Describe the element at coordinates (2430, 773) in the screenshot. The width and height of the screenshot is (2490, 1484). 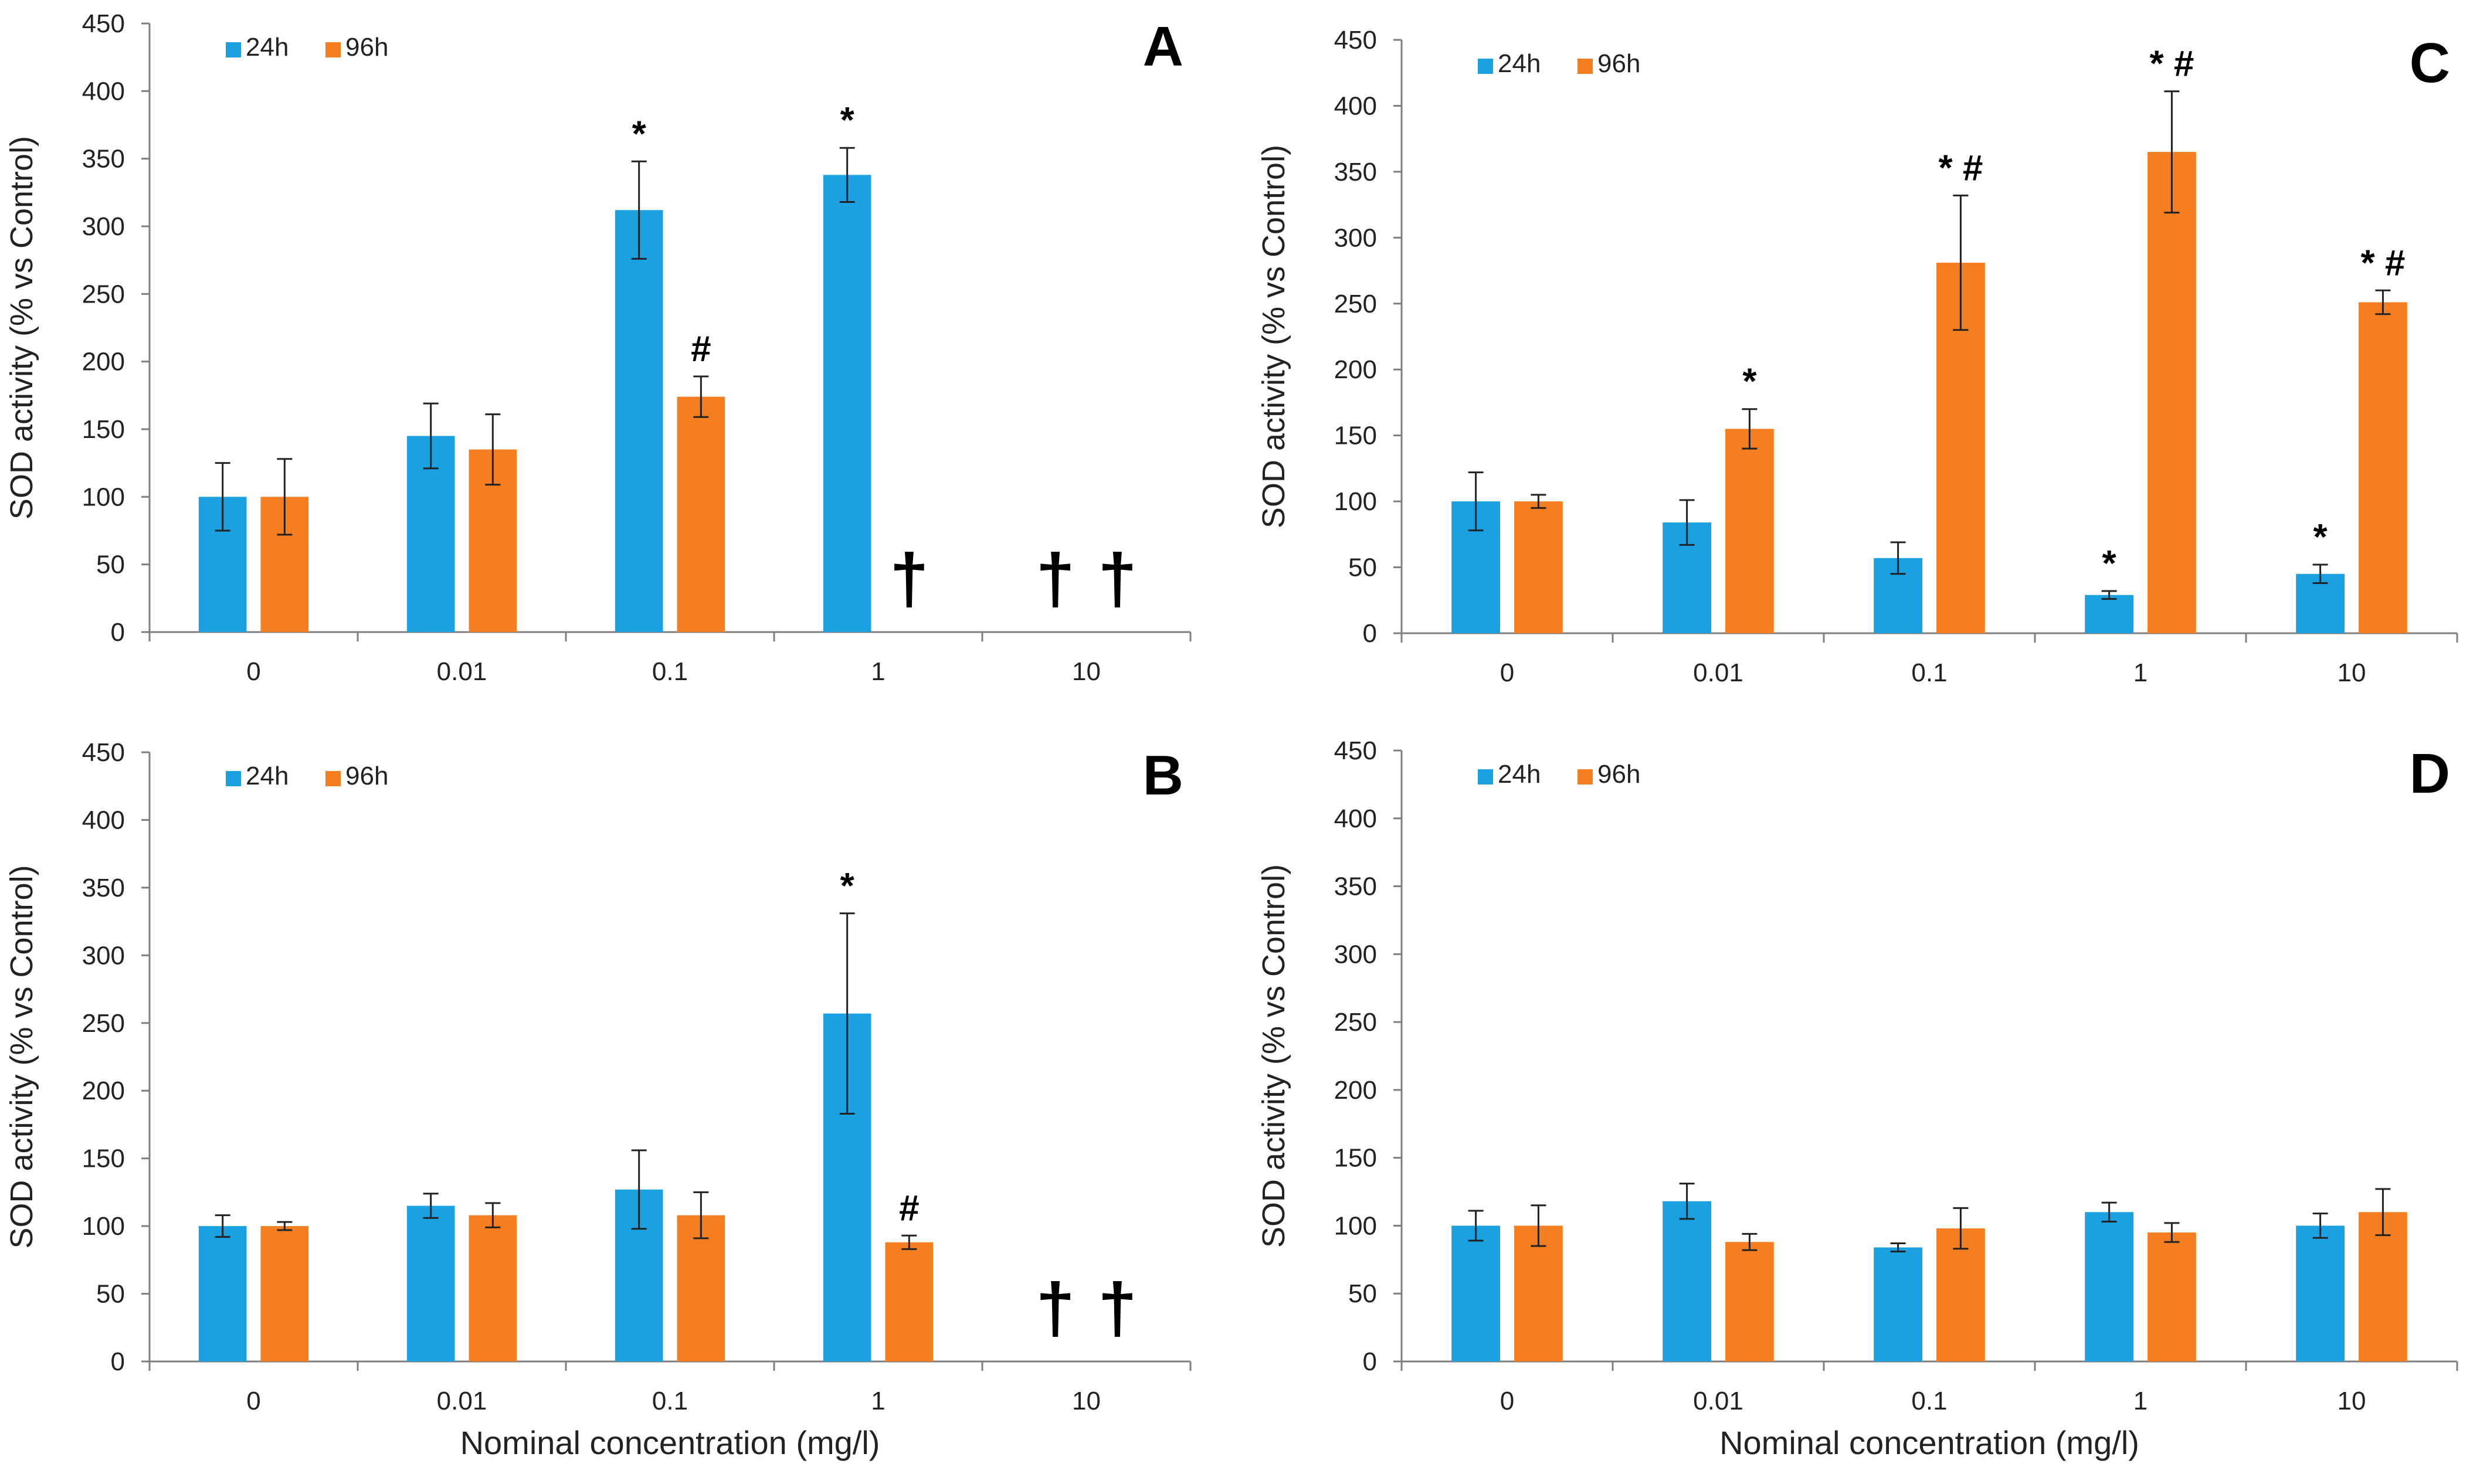
I see `panel-label: D` at that location.